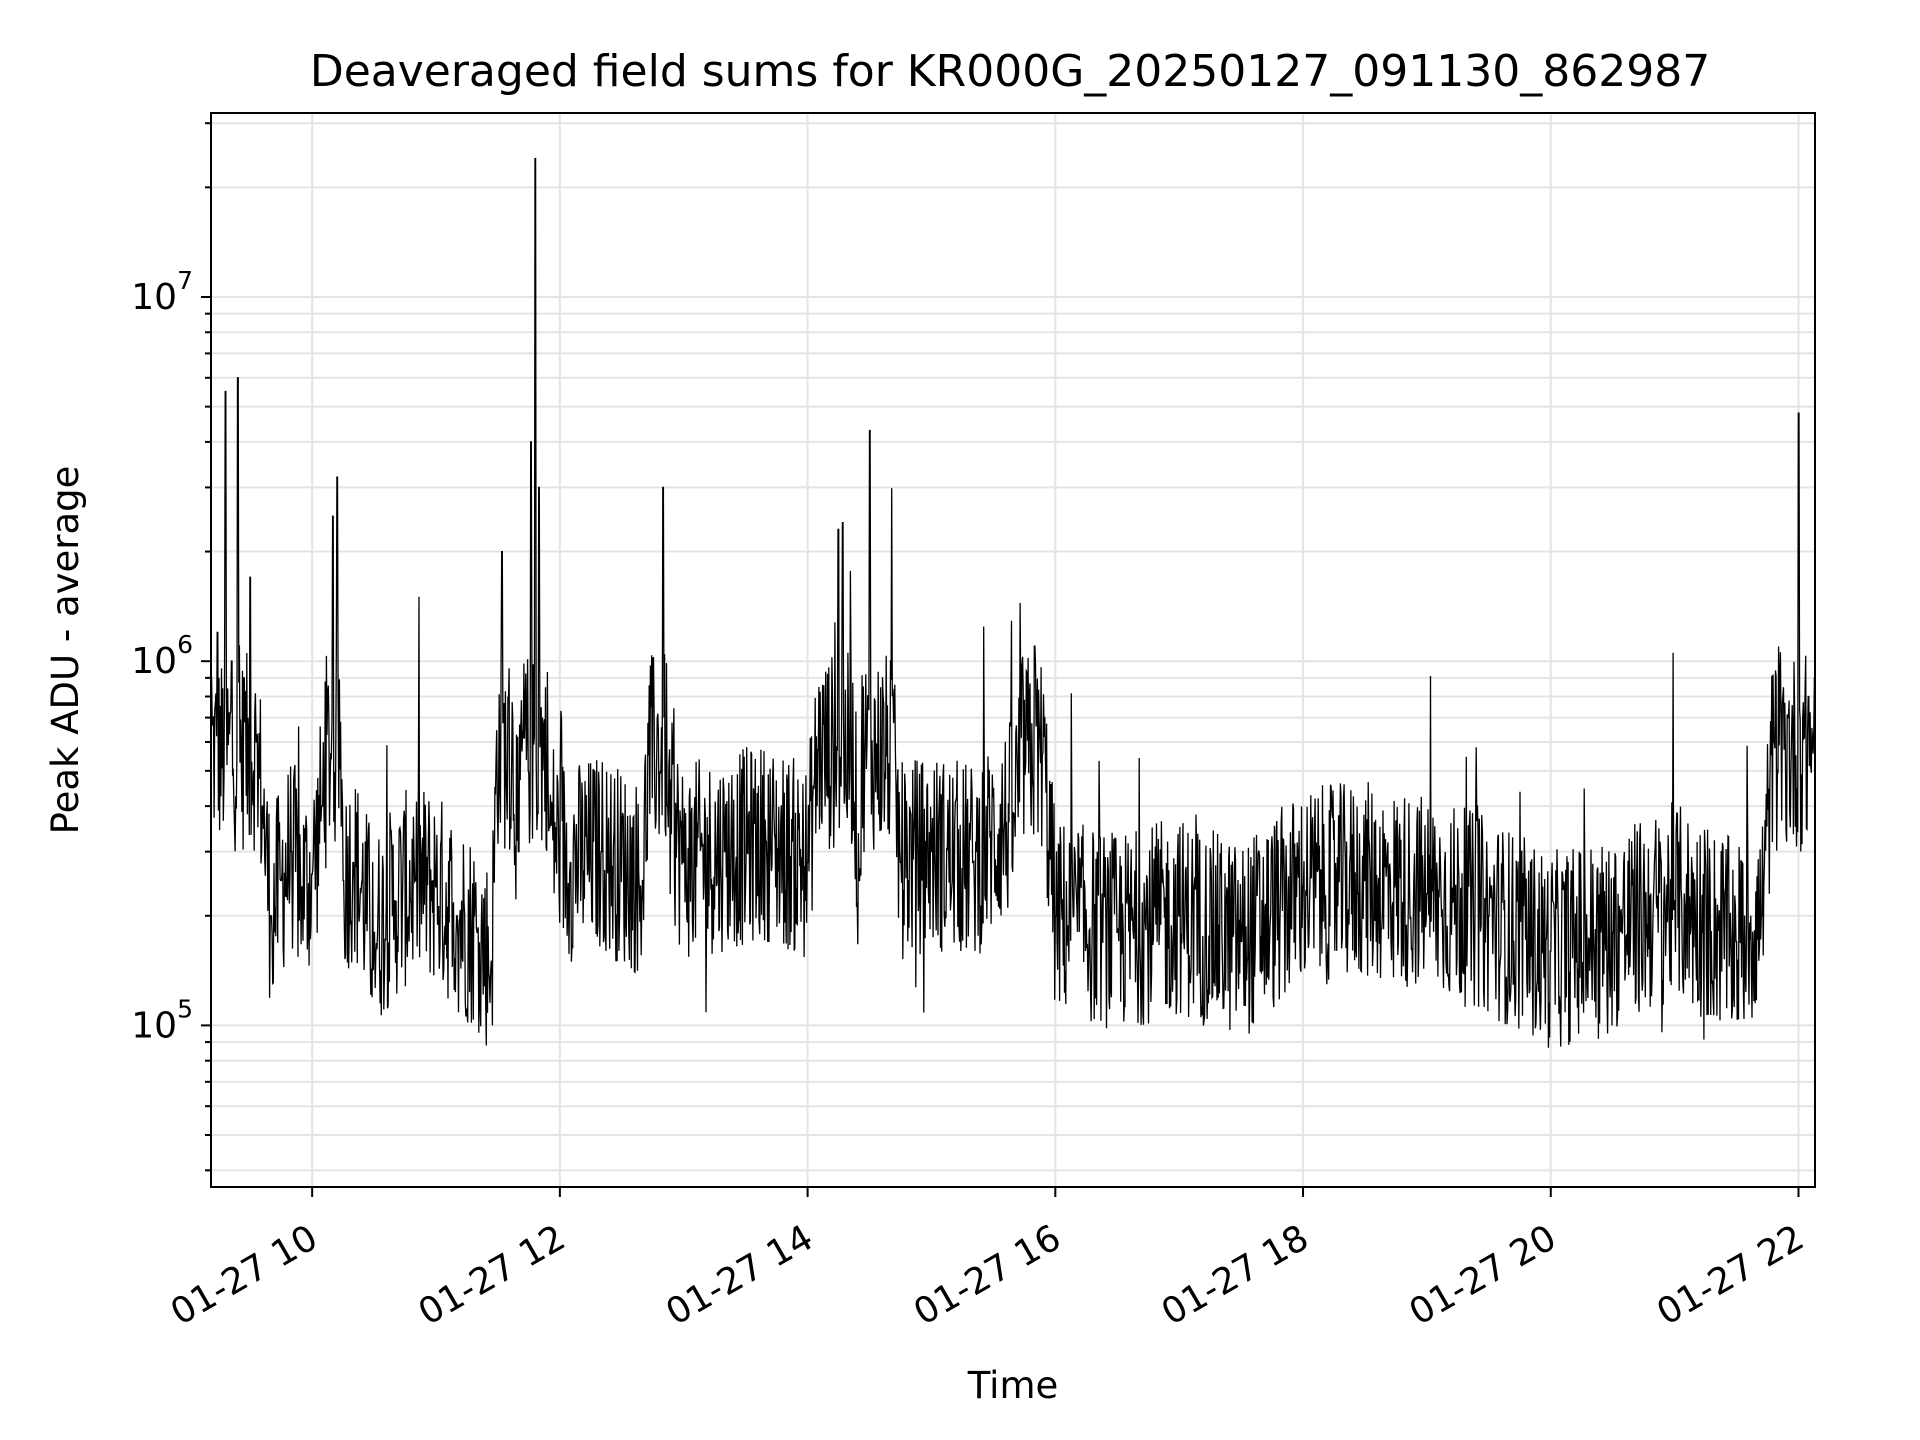 This screenshot has width=1920, height=1440. Describe the element at coordinates (65, 650) in the screenshot. I see `y-axis-label: Peak ADU - average` at that location.